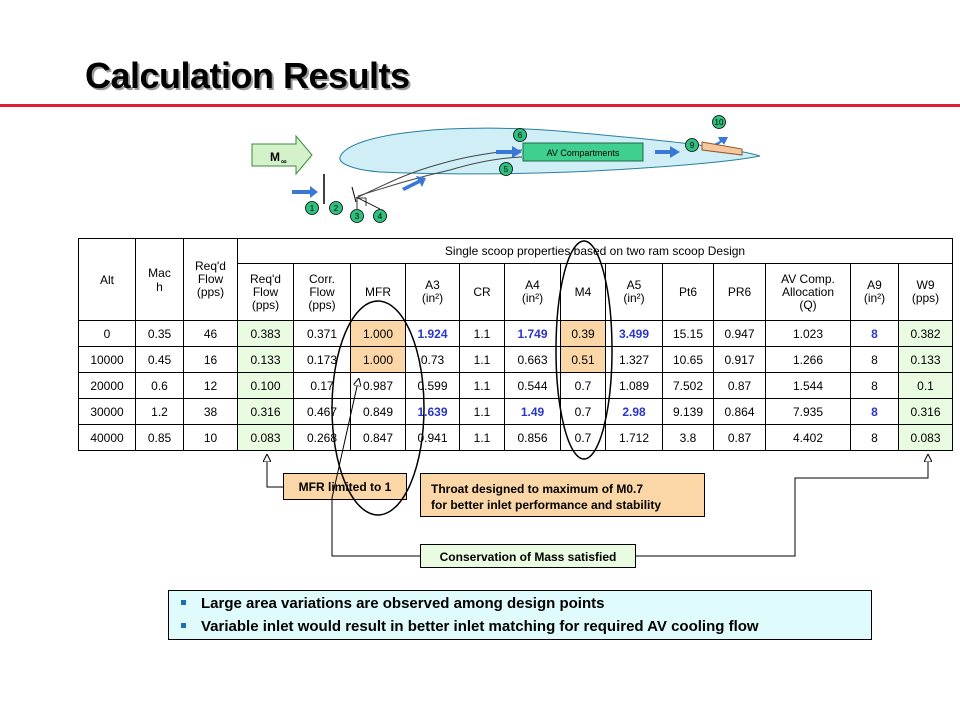 This screenshot has width=960, height=720. I want to click on header-col-m4: M4, so click(583, 292).